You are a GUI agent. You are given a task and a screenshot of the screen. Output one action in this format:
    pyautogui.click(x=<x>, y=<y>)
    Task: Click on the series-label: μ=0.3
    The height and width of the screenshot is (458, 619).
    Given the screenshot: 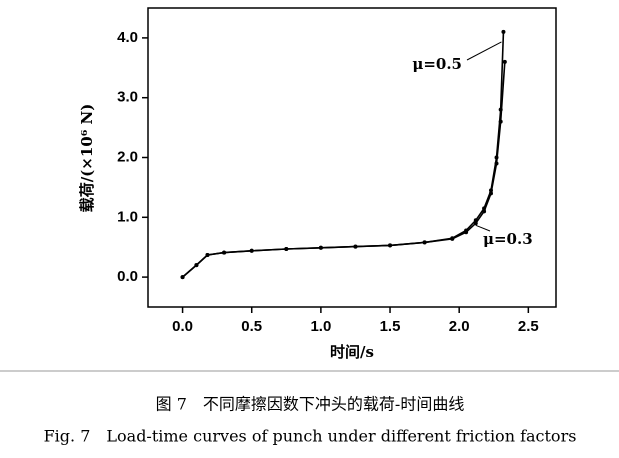 What is the action you would take?
    pyautogui.click(x=508, y=239)
    